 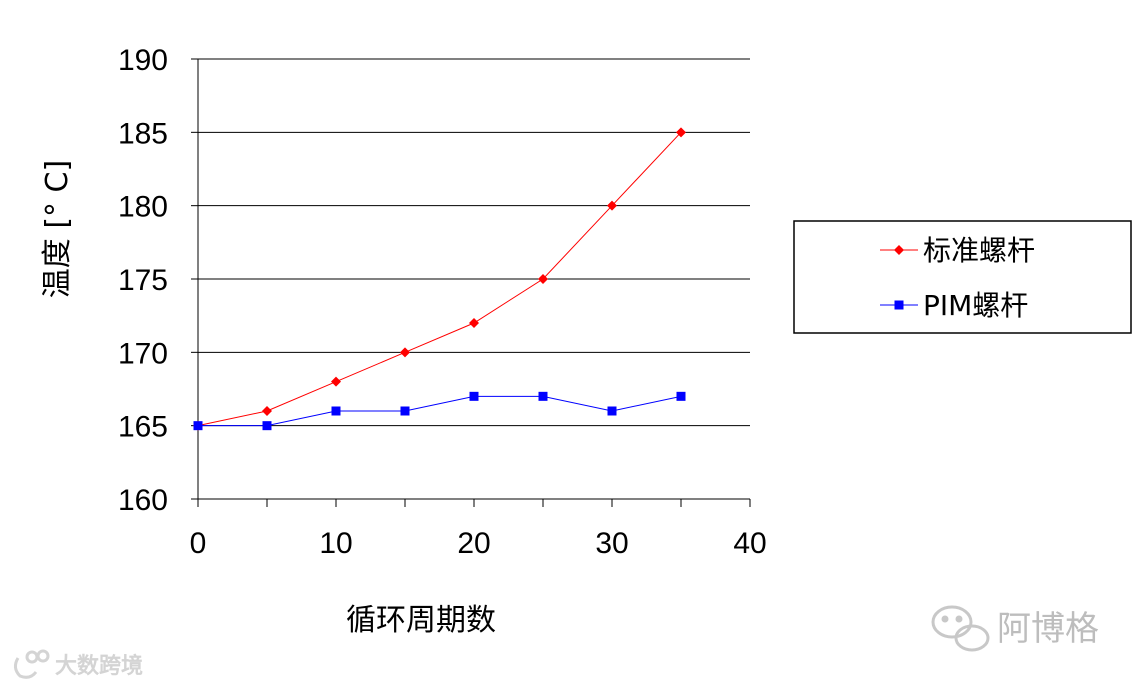 What do you see at coordinates (143, 60) in the screenshot?
I see `y-tick-label: 190` at bounding box center [143, 60].